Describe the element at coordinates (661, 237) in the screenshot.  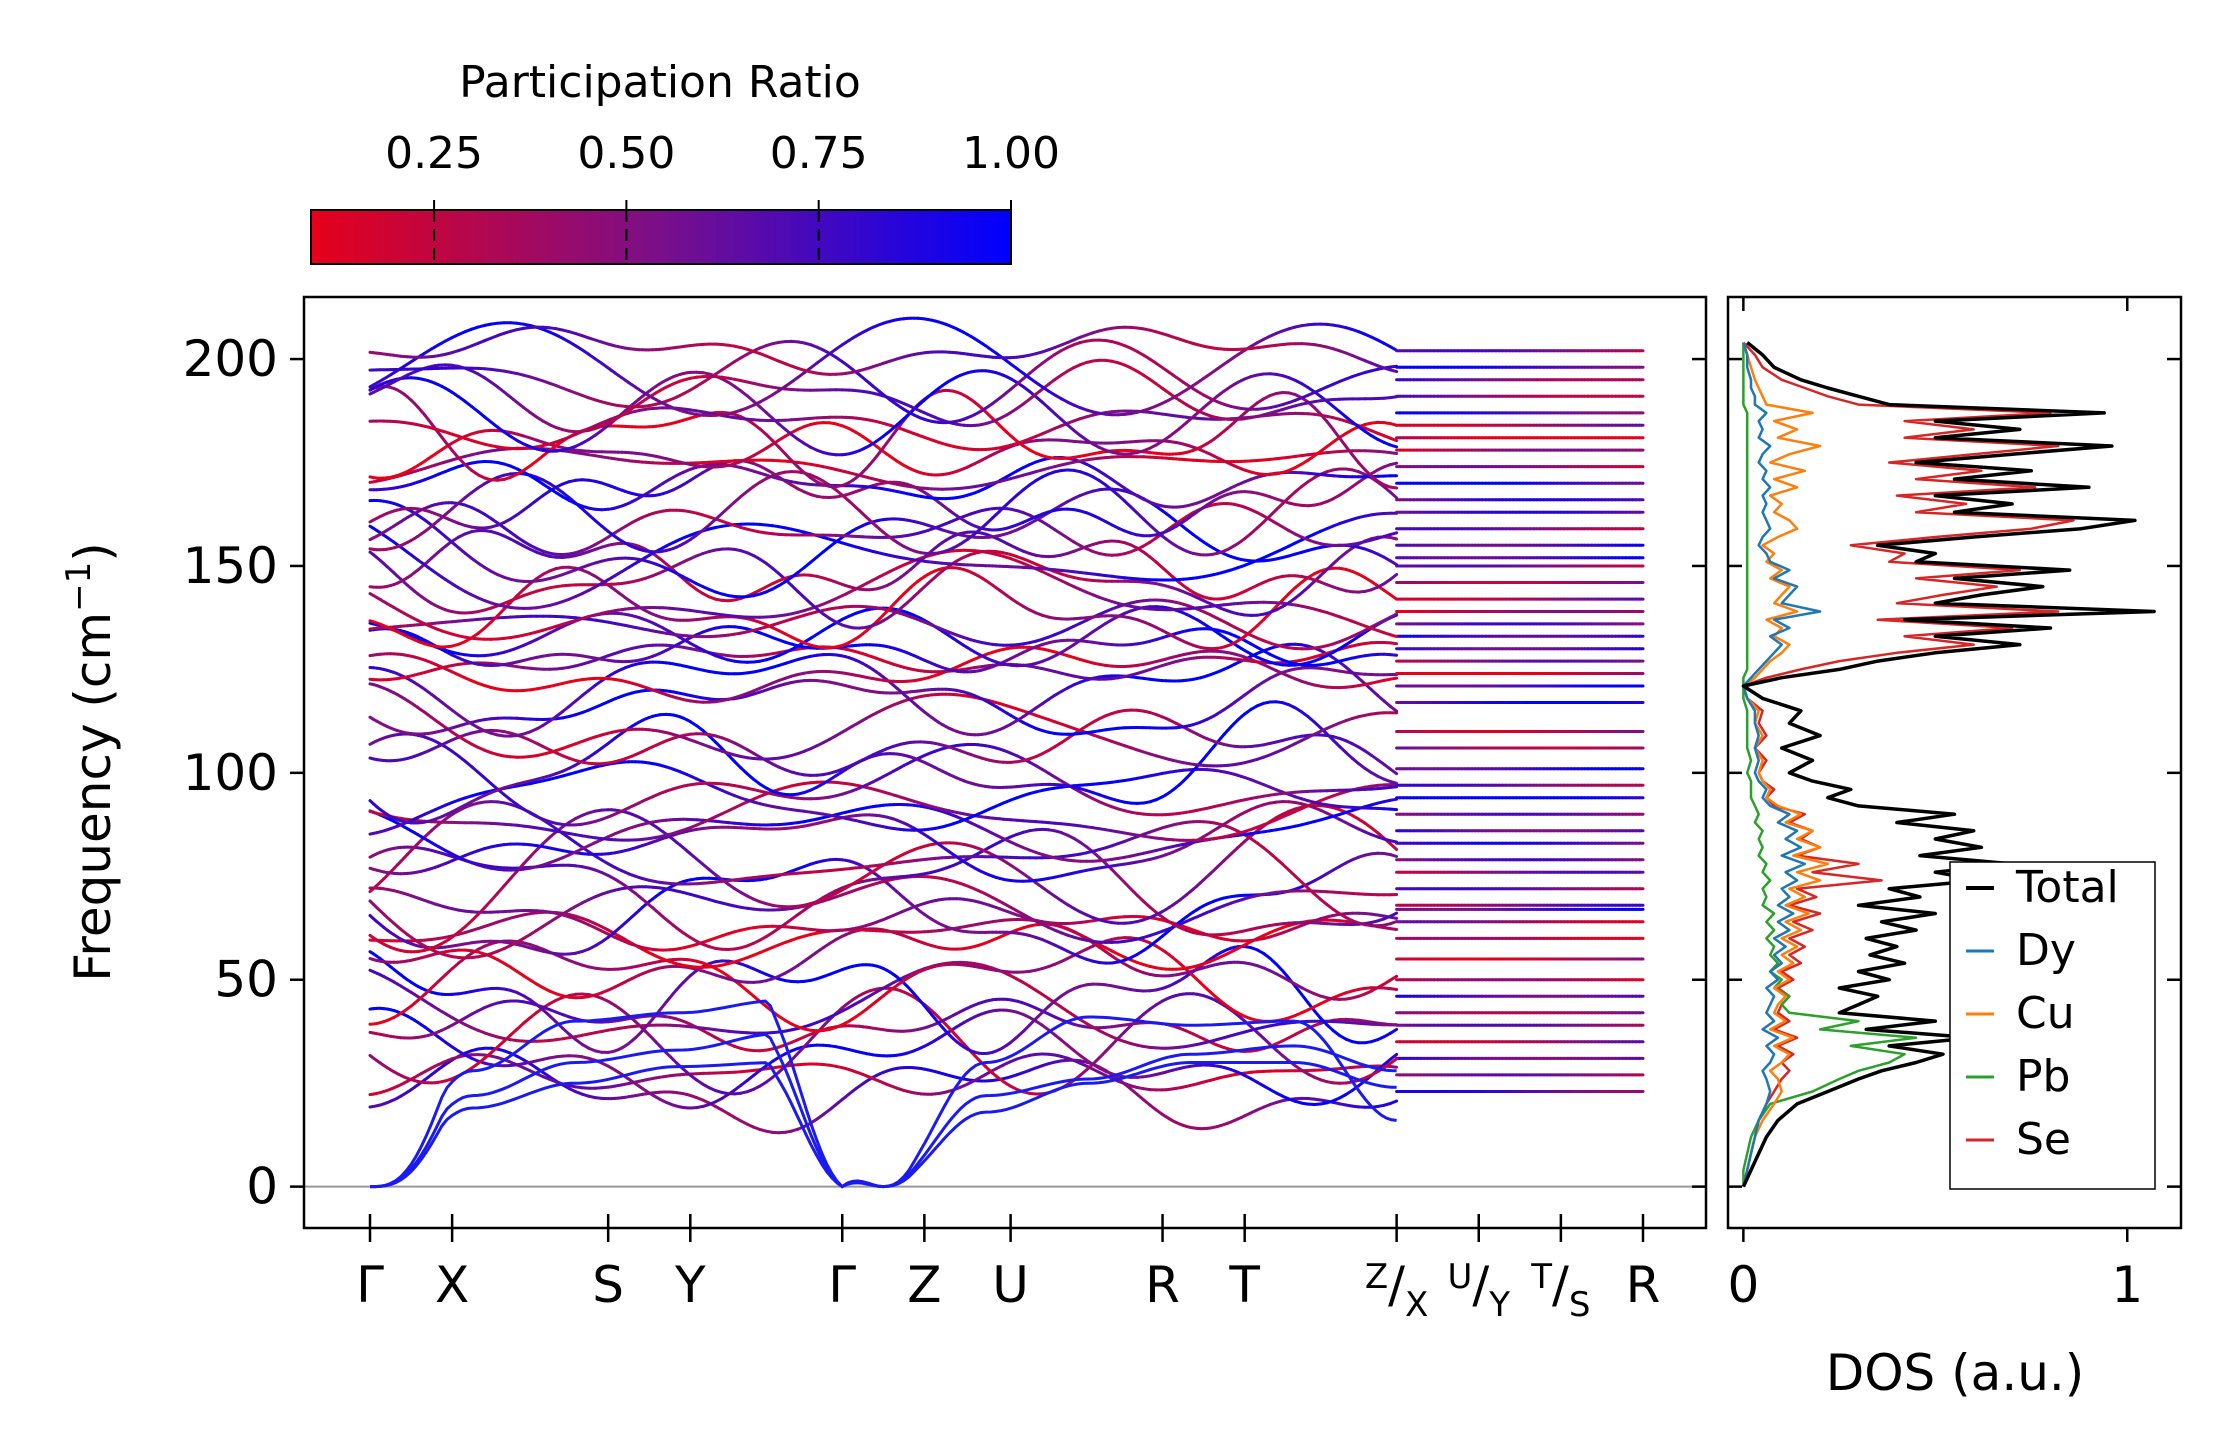
I see `colorbar-gradient` at that location.